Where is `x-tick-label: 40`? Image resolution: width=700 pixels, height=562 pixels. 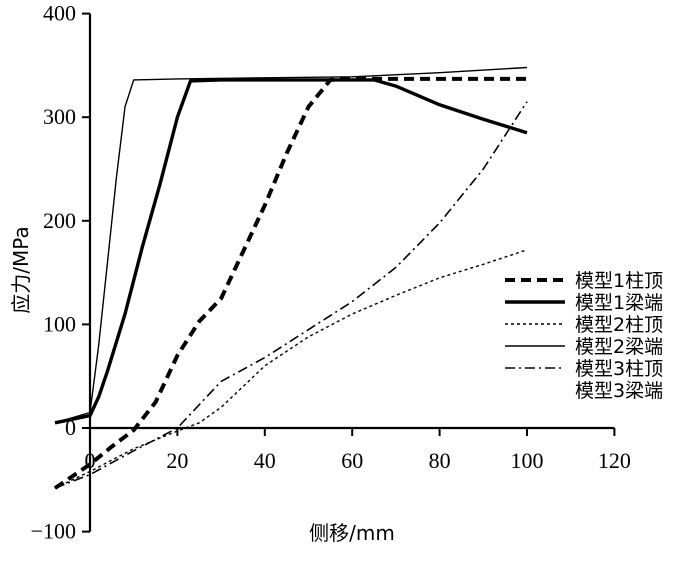
x-tick-label: 40 is located at coordinates (265, 460).